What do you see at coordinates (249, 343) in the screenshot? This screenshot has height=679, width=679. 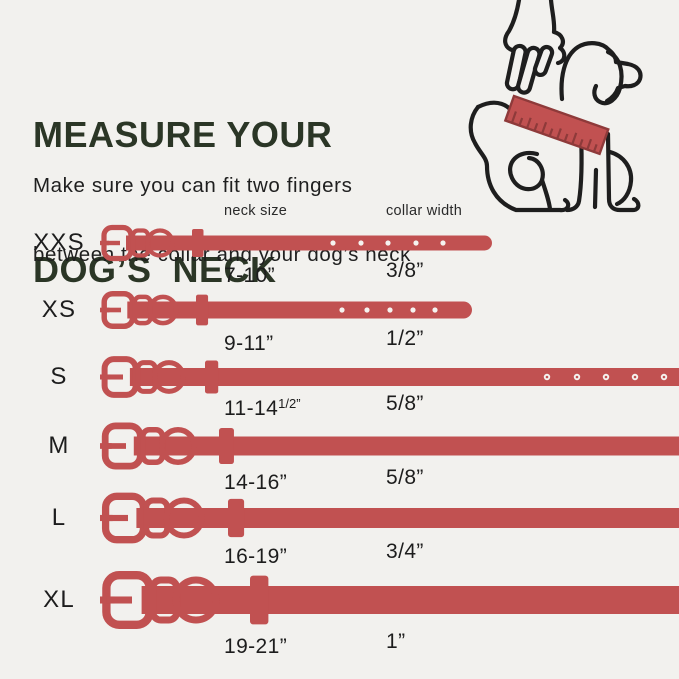 I see `neck-size-value-xs: 9-11”` at bounding box center [249, 343].